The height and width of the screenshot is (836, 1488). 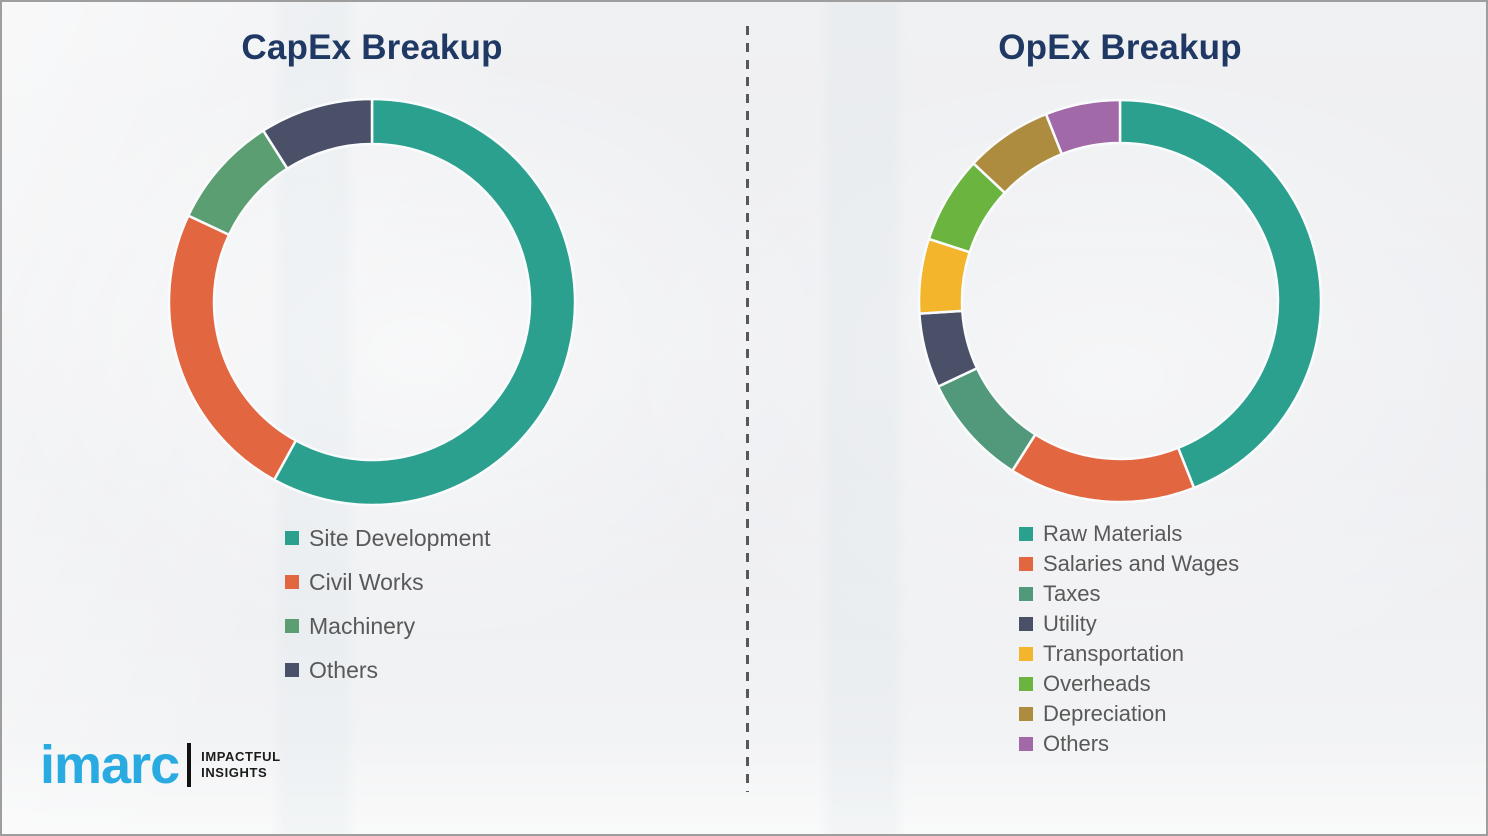 I want to click on opex-chart-title: OpEx Breakup, so click(x=1120, y=47).